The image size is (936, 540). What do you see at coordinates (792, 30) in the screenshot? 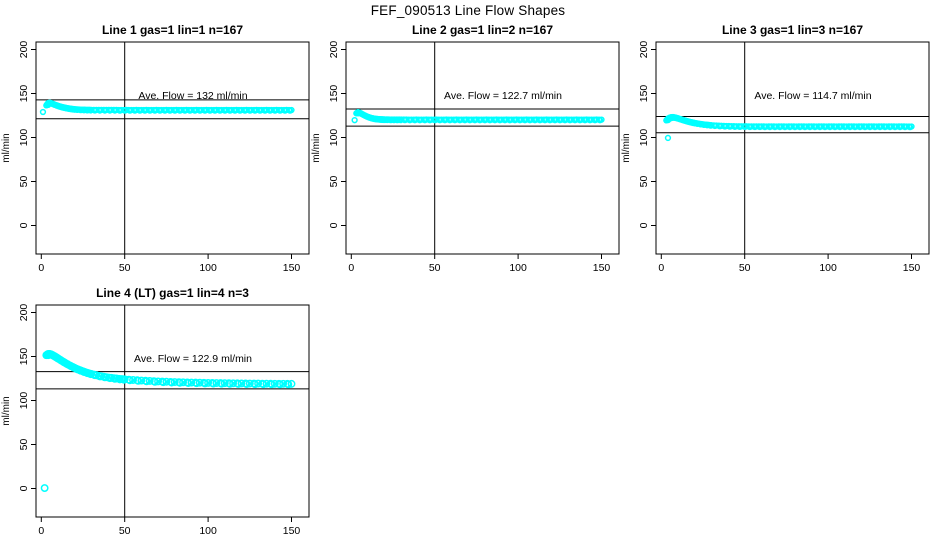
I see `subplot-title: Line 3 gas=1 lin=3 n=167` at bounding box center [792, 30].